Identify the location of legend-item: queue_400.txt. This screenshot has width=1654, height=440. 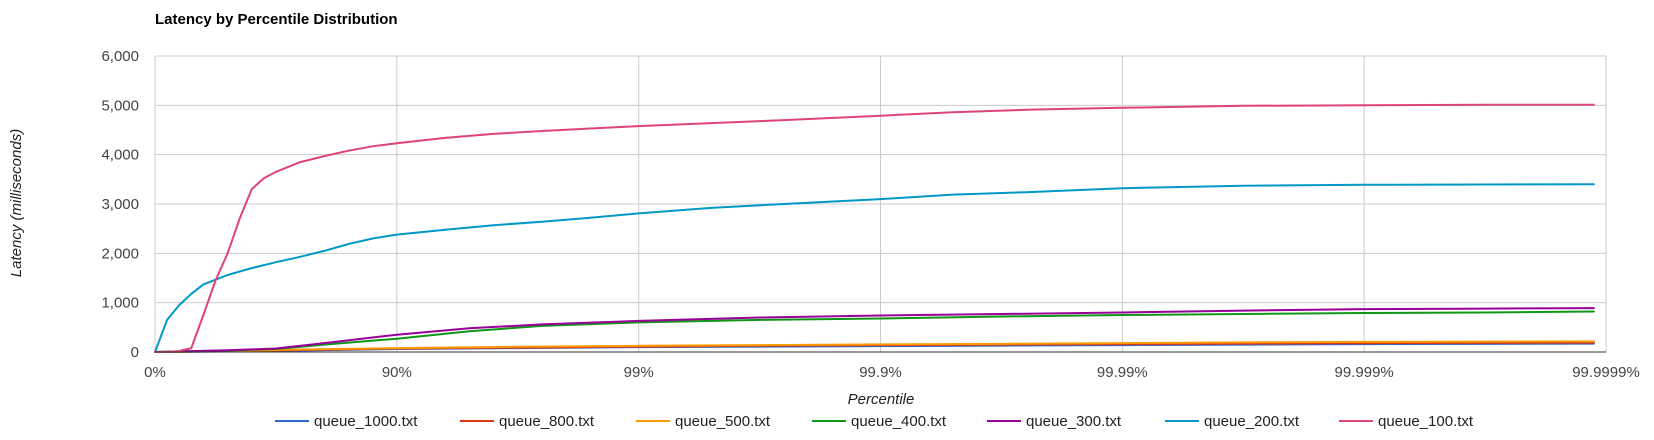
(879, 421).